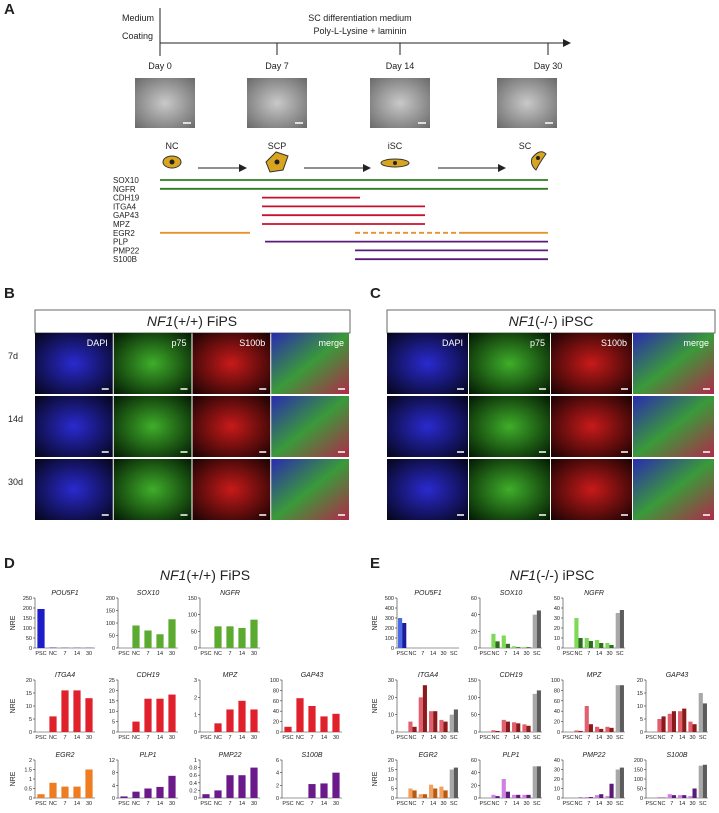 Image resolution: width=719 pixels, height=813 pixels. Describe the element at coordinates (29, 694) in the screenshot. I see `y-tick-label: 15` at that location.